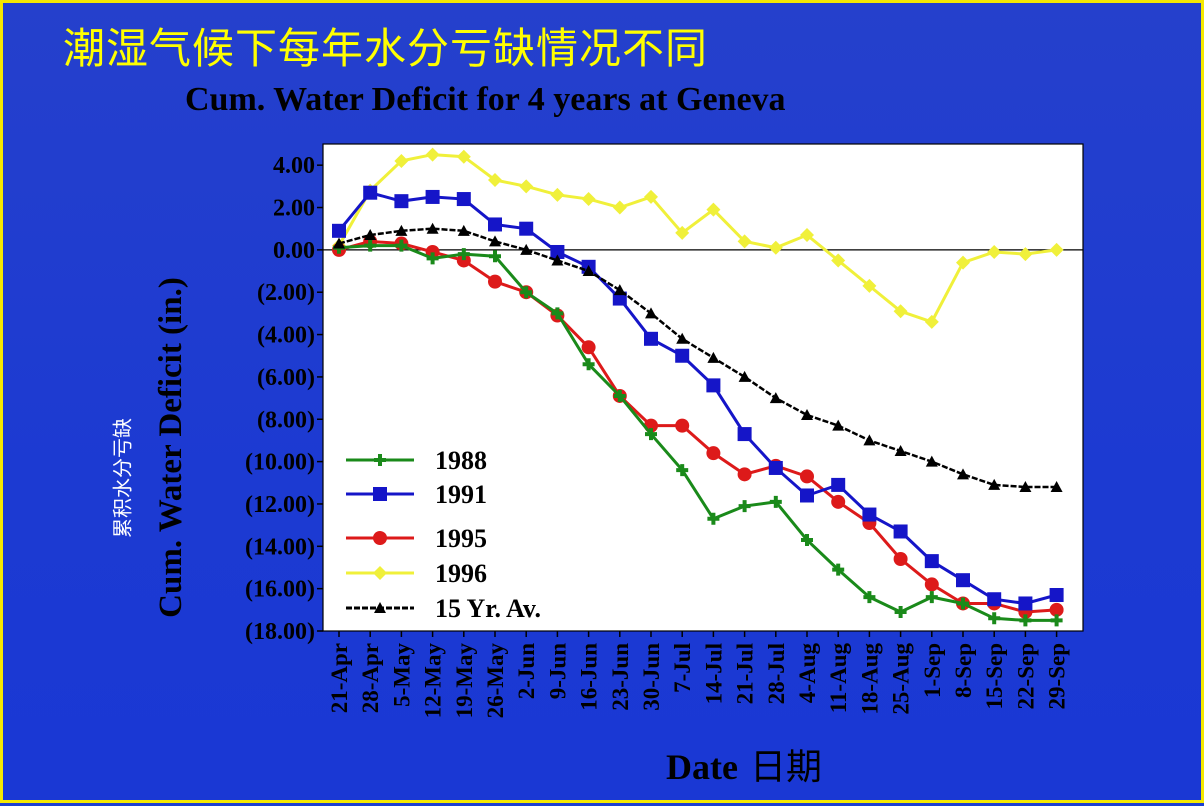  What do you see at coordinates (380, 607) in the screenshot?
I see `legend-marker-15-yr-av` at bounding box center [380, 607].